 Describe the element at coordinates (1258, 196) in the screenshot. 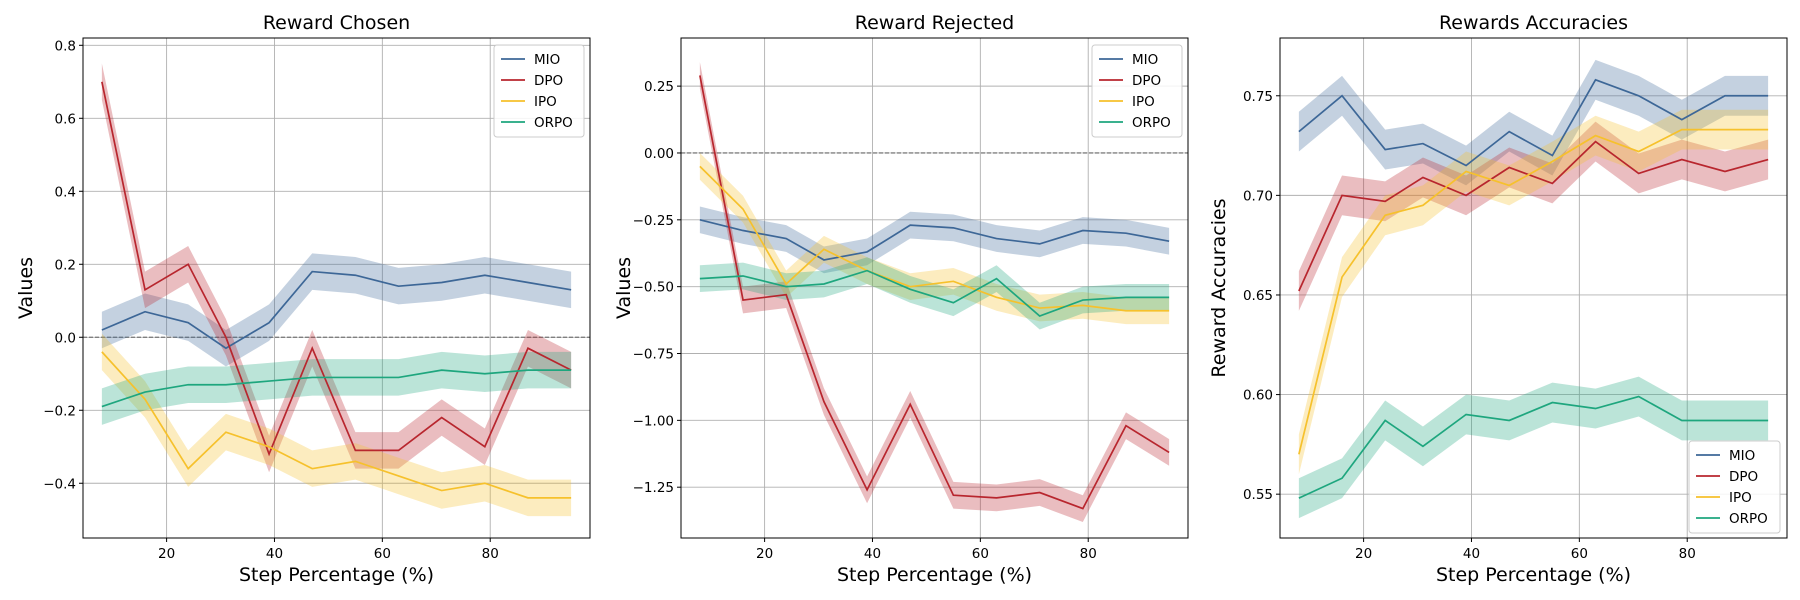

I see `y-tick-label: 0.70` at that location.